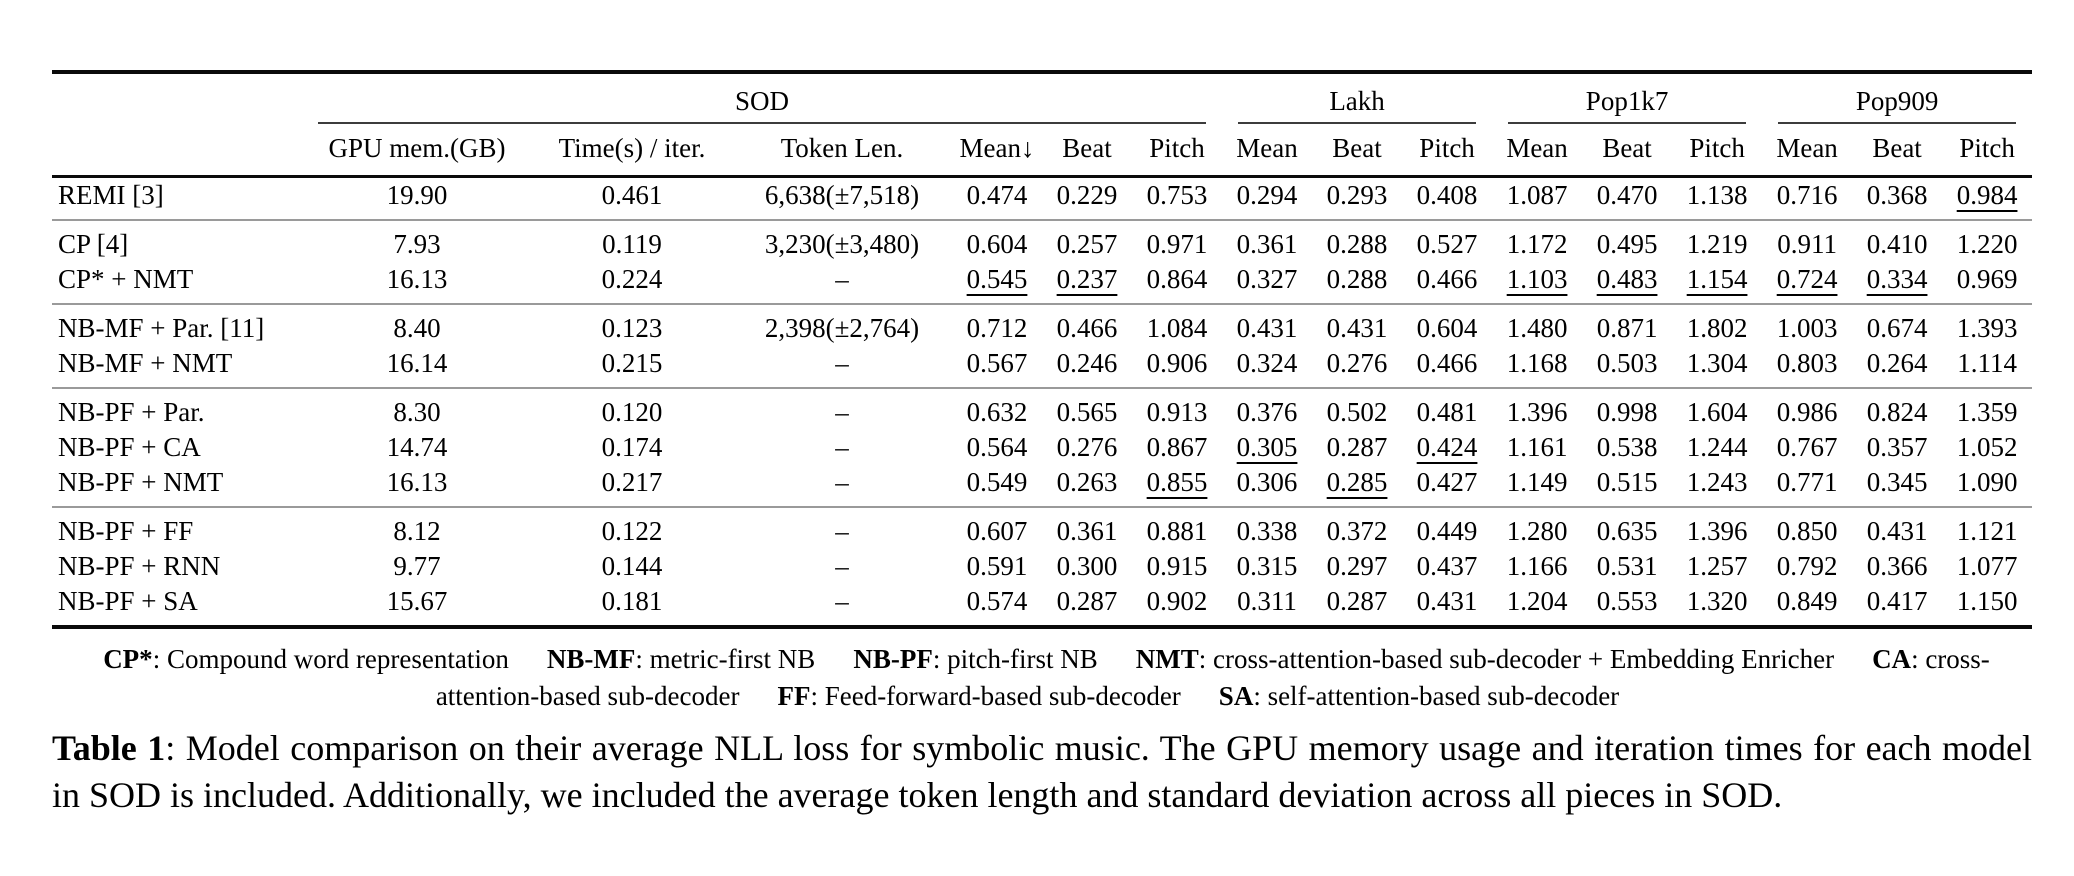 The width and height of the screenshot is (2074, 876). Describe the element at coordinates (1087, 566) in the screenshot. I see `value-cell: 0.300` at that location.